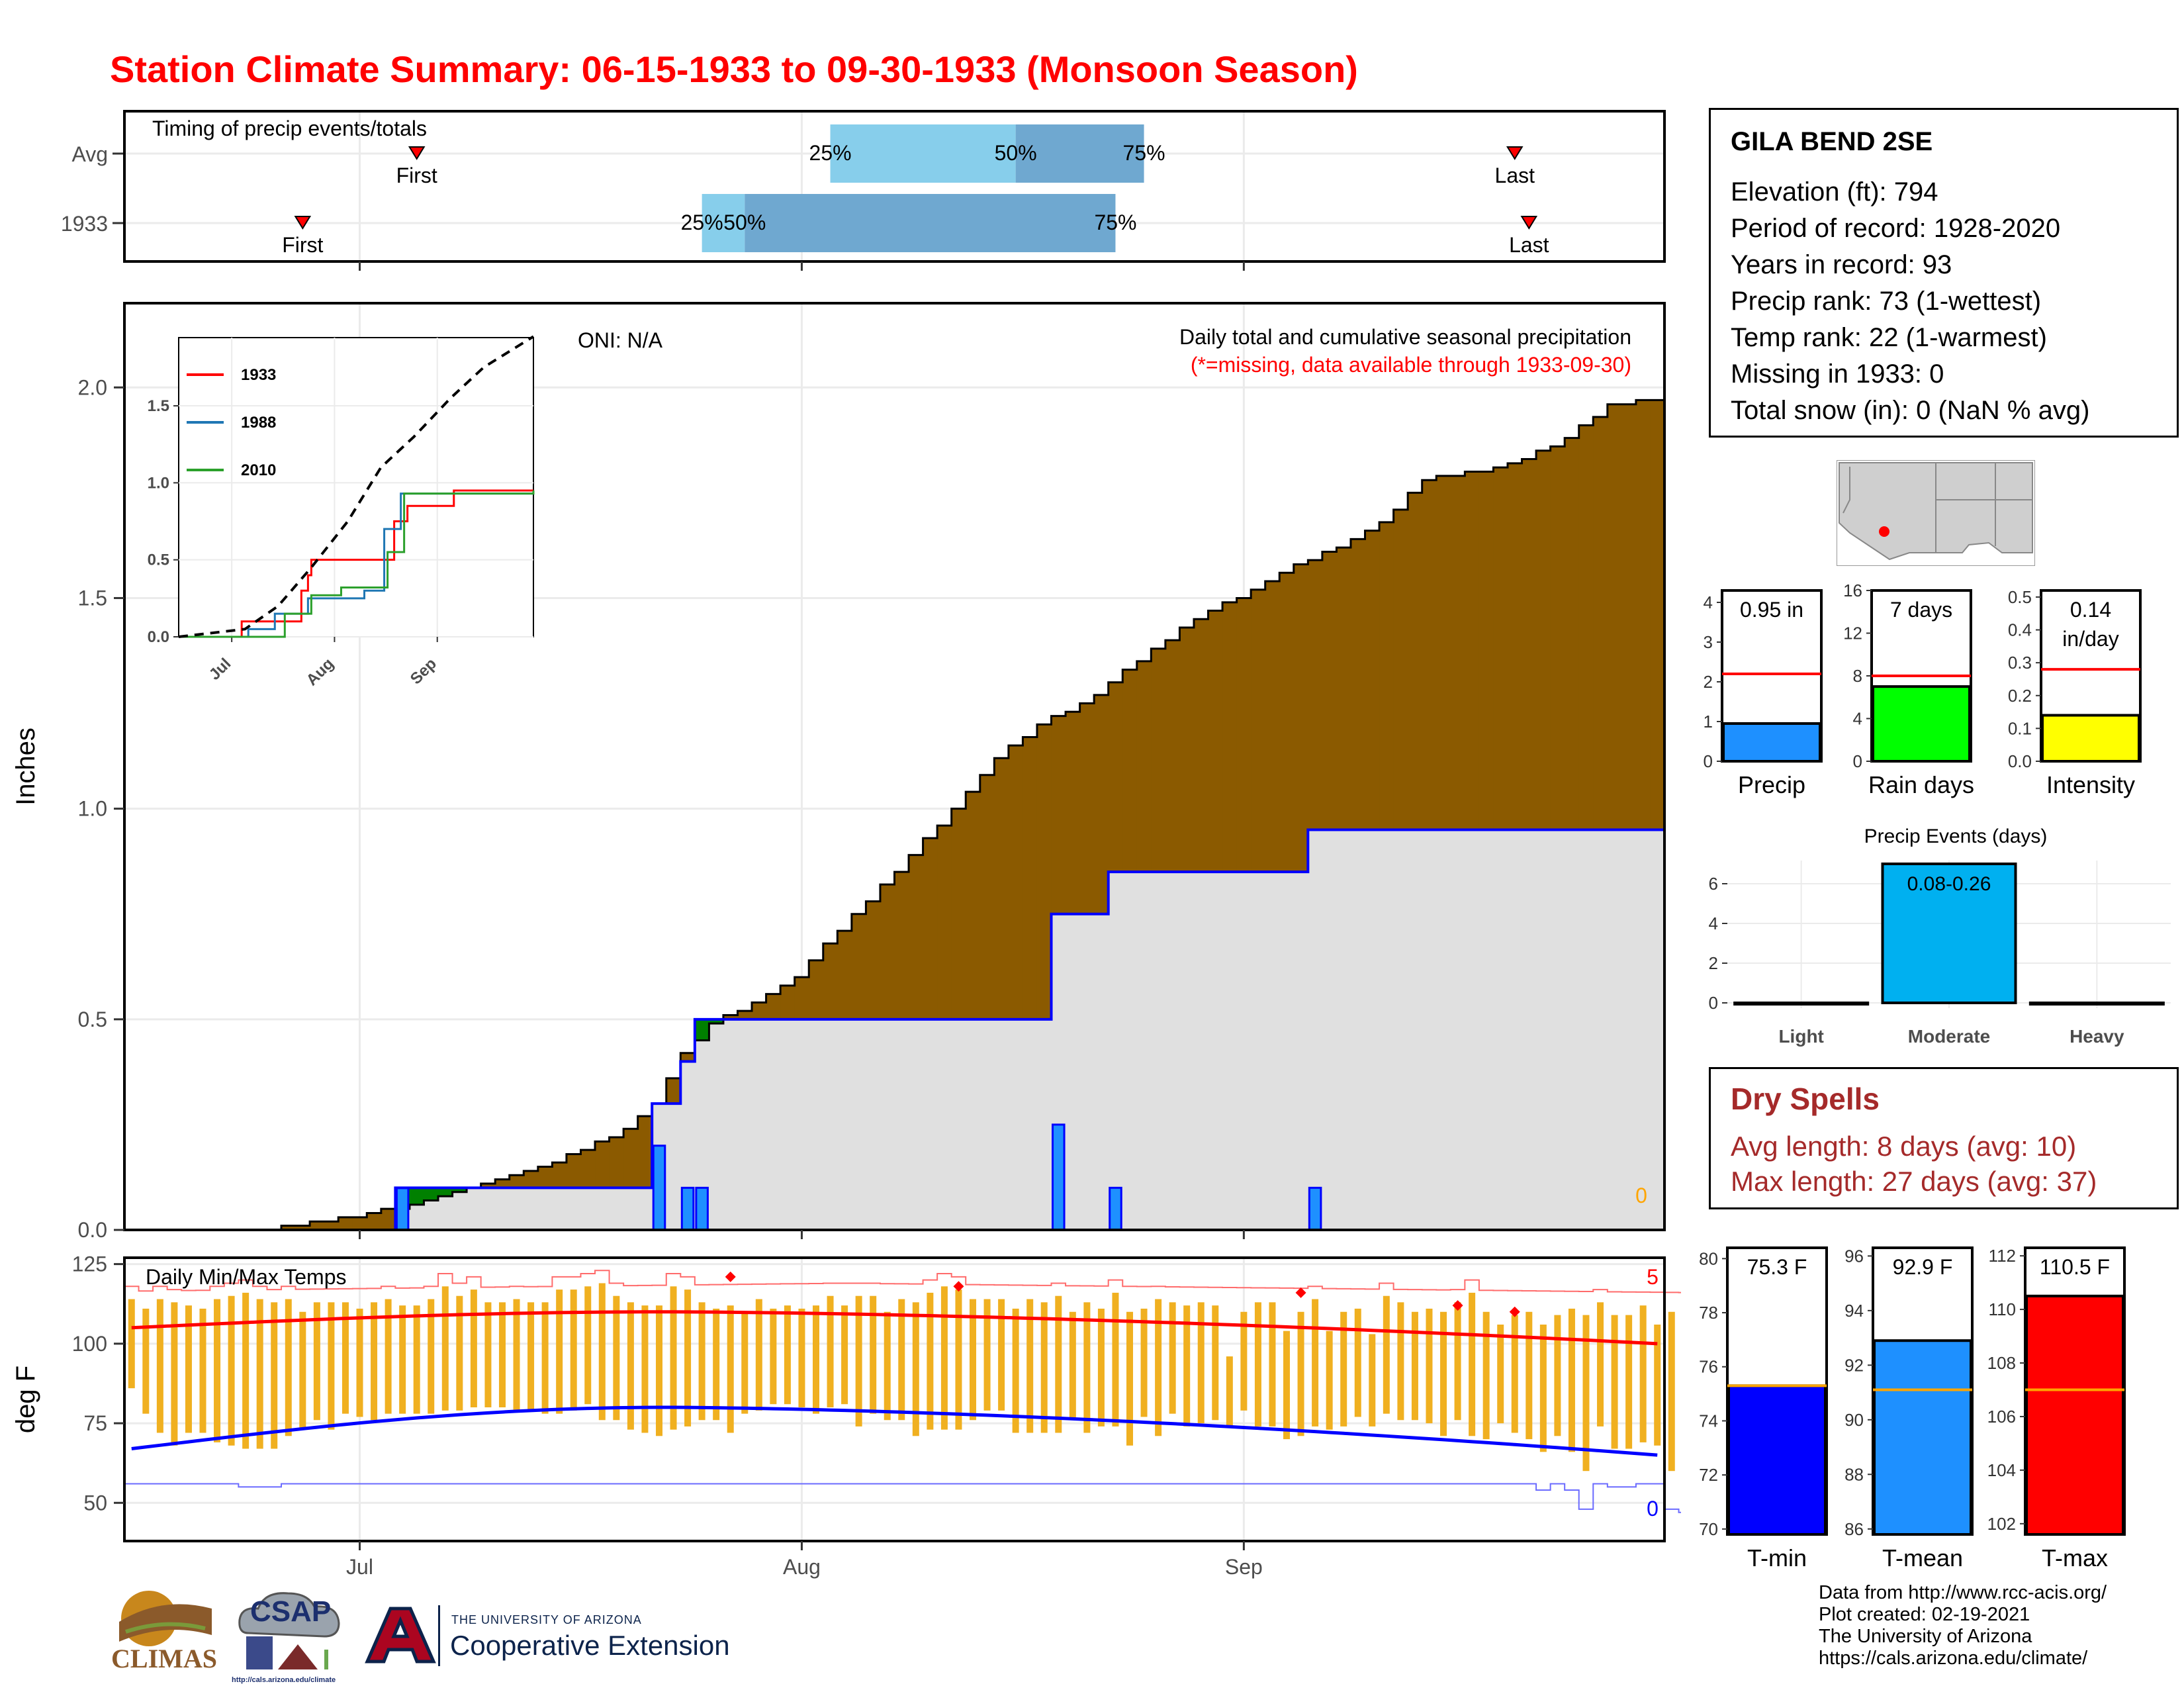 This screenshot has height=1688, width=2184. What do you see at coordinates (894, 1328) in the screenshot?
I see `avg-tmax-line` at bounding box center [894, 1328].